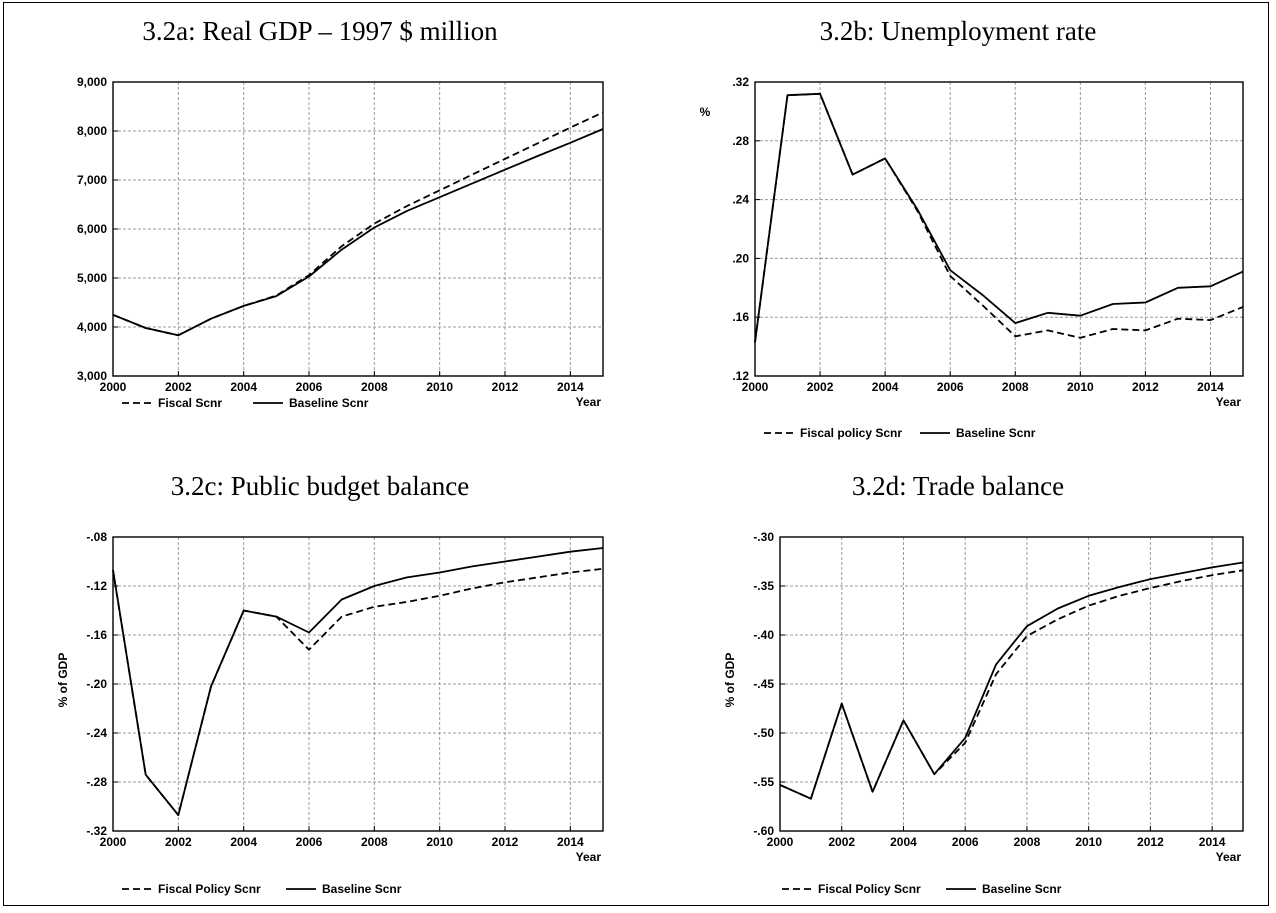 The width and height of the screenshot is (1276, 913). What do you see at coordinates (763, 831) in the screenshot?
I see `y-tick-label: -.60` at bounding box center [763, 831].